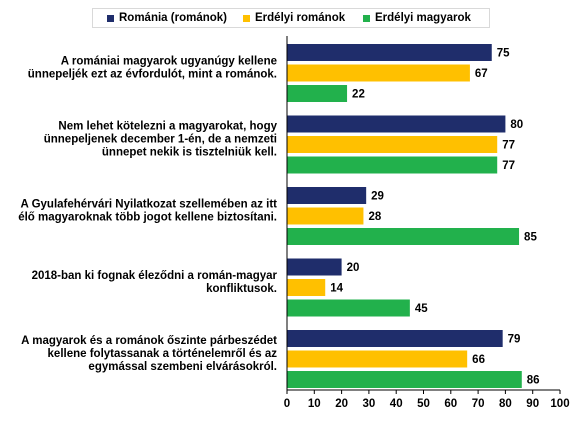 Image resolution: width=580 pixels, height=422 pixels. What do you see at coordinates (287, 404) in the screenshot?
I see `x-tick-label: 0` at bounding box center [287, 404].